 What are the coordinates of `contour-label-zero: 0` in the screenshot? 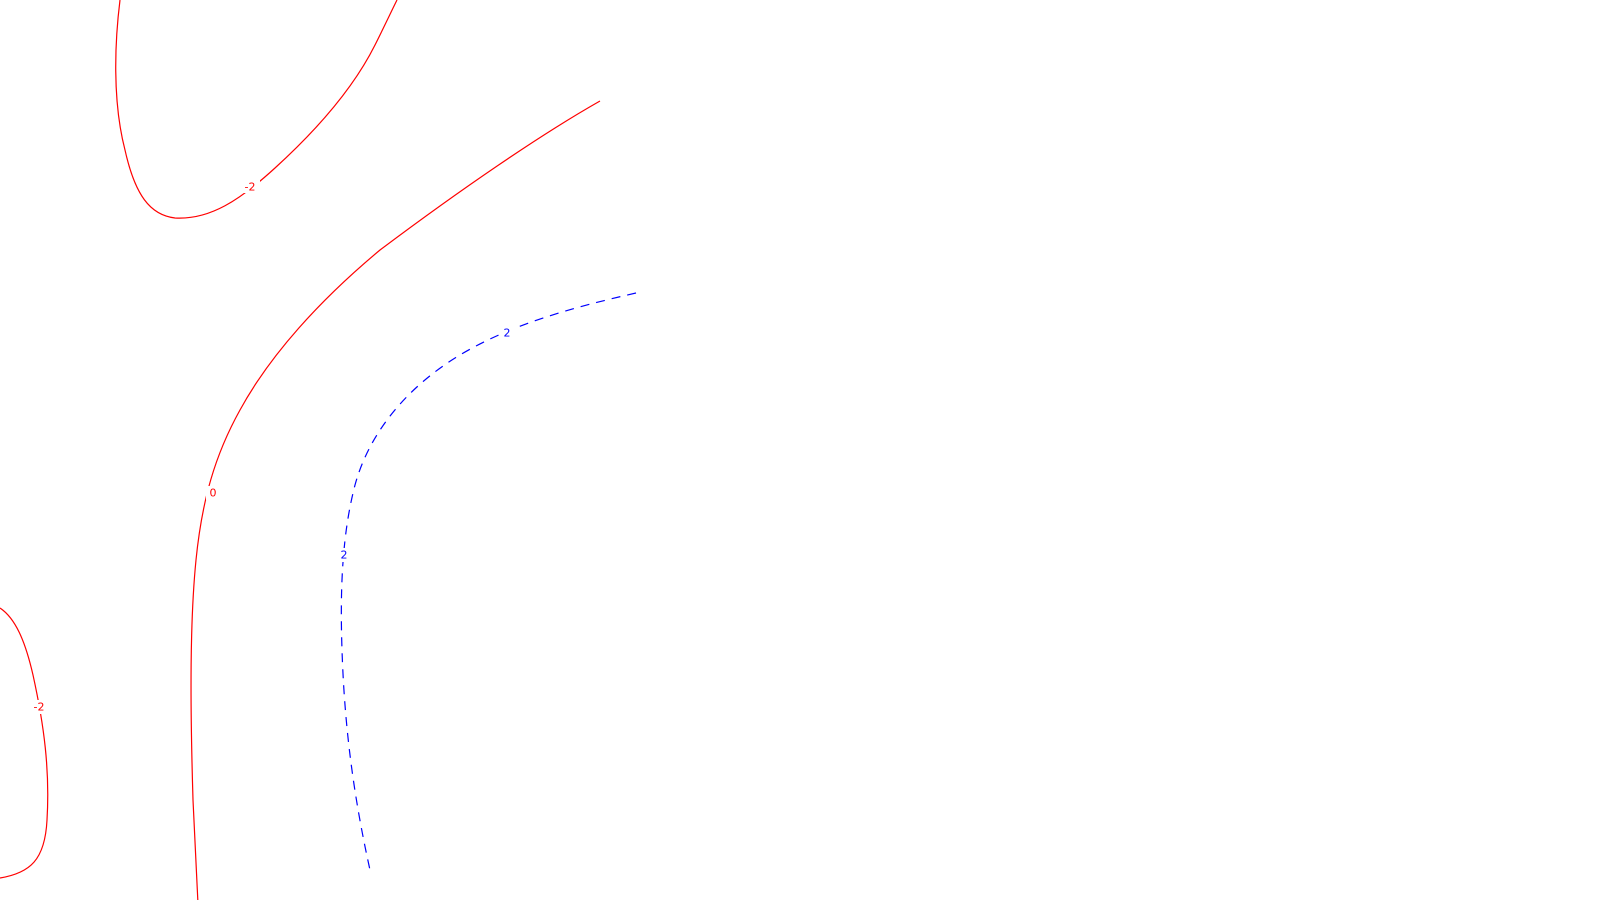 It's located at (213, 493).